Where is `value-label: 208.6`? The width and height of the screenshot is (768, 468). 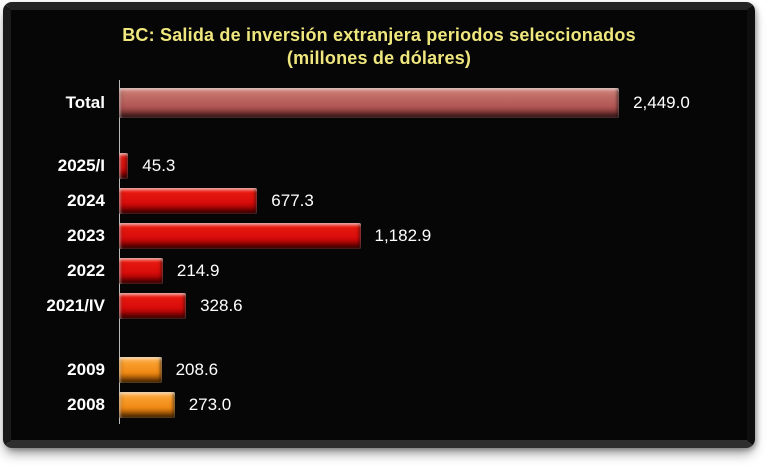 value-label: 208.6 is located at coordinates (197, 369).